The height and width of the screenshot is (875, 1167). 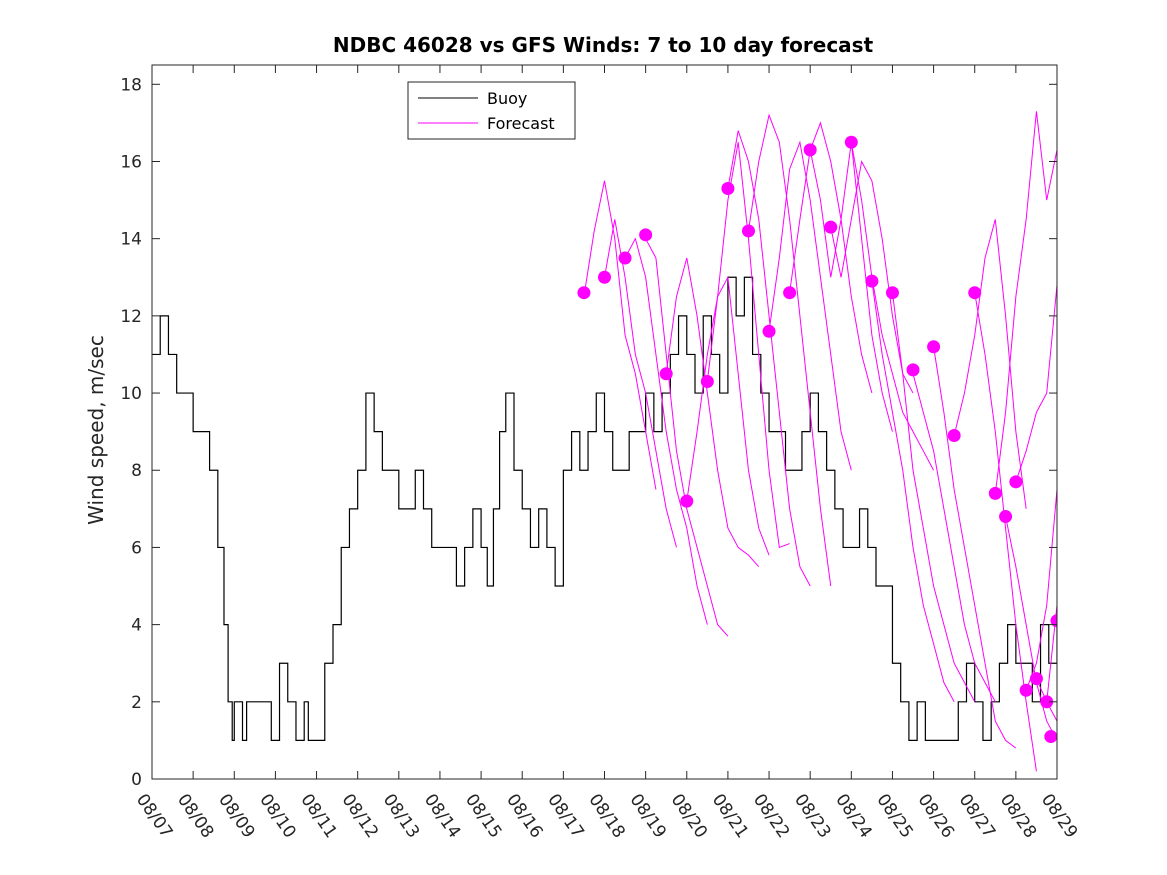 What do you see at coordinates (689, 816) in the screenshot?
I see `x-tick-label: 08/20` at bounding box center [689, 816].